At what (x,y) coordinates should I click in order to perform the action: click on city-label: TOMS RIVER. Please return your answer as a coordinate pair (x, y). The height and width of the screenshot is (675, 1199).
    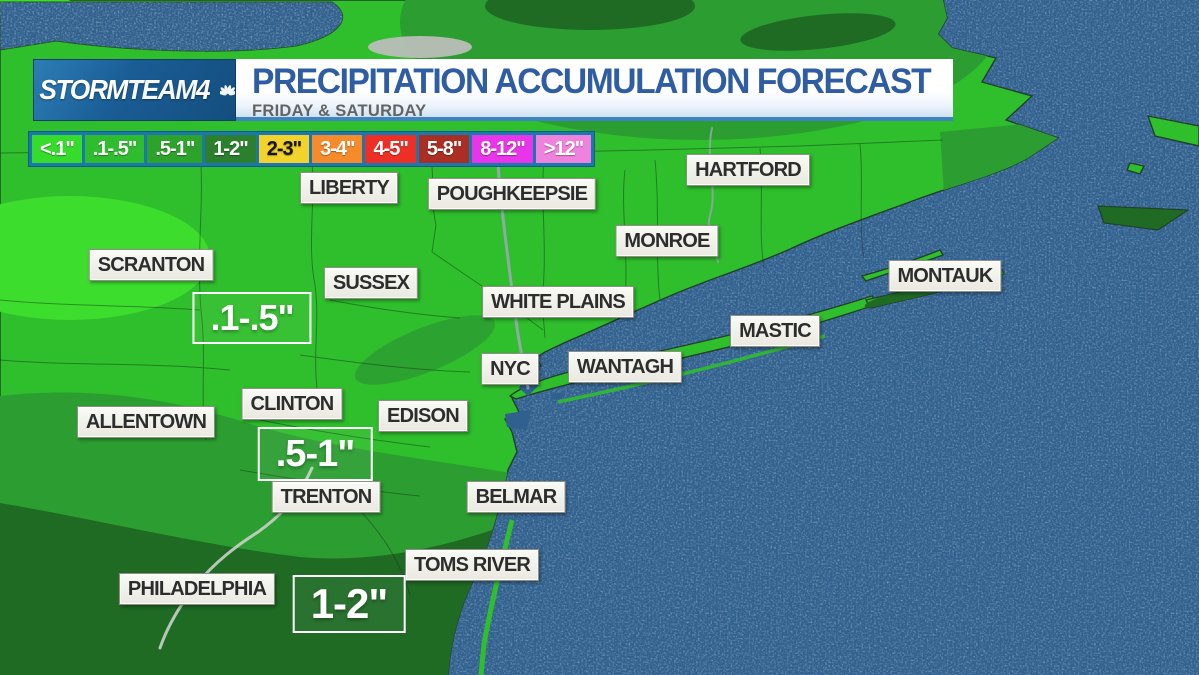
    Looking at the image, I should click on (472, 565).